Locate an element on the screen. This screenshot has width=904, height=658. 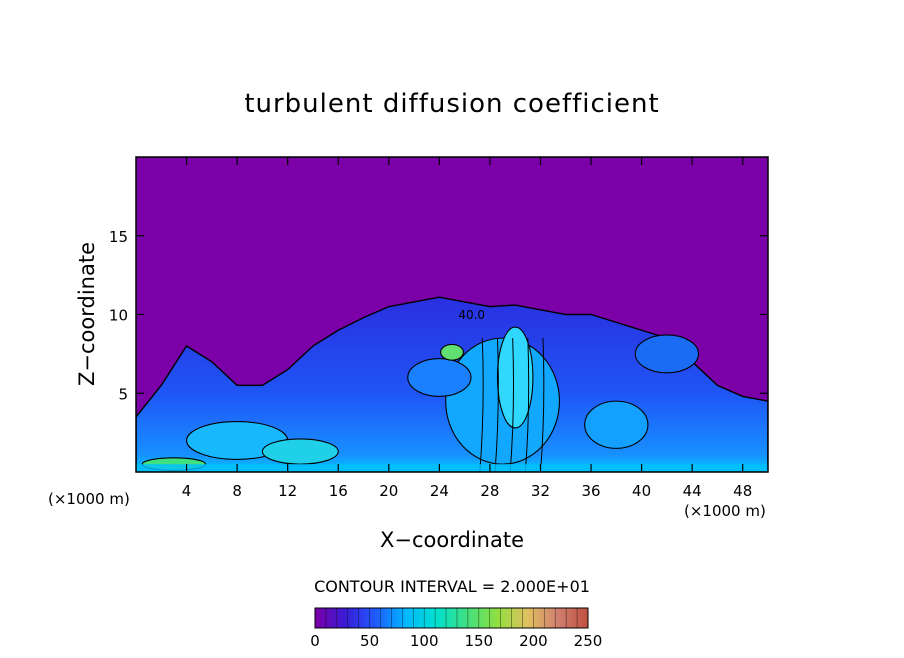
colorbar-tick-label: 50 is located at coordinates (369, 641).